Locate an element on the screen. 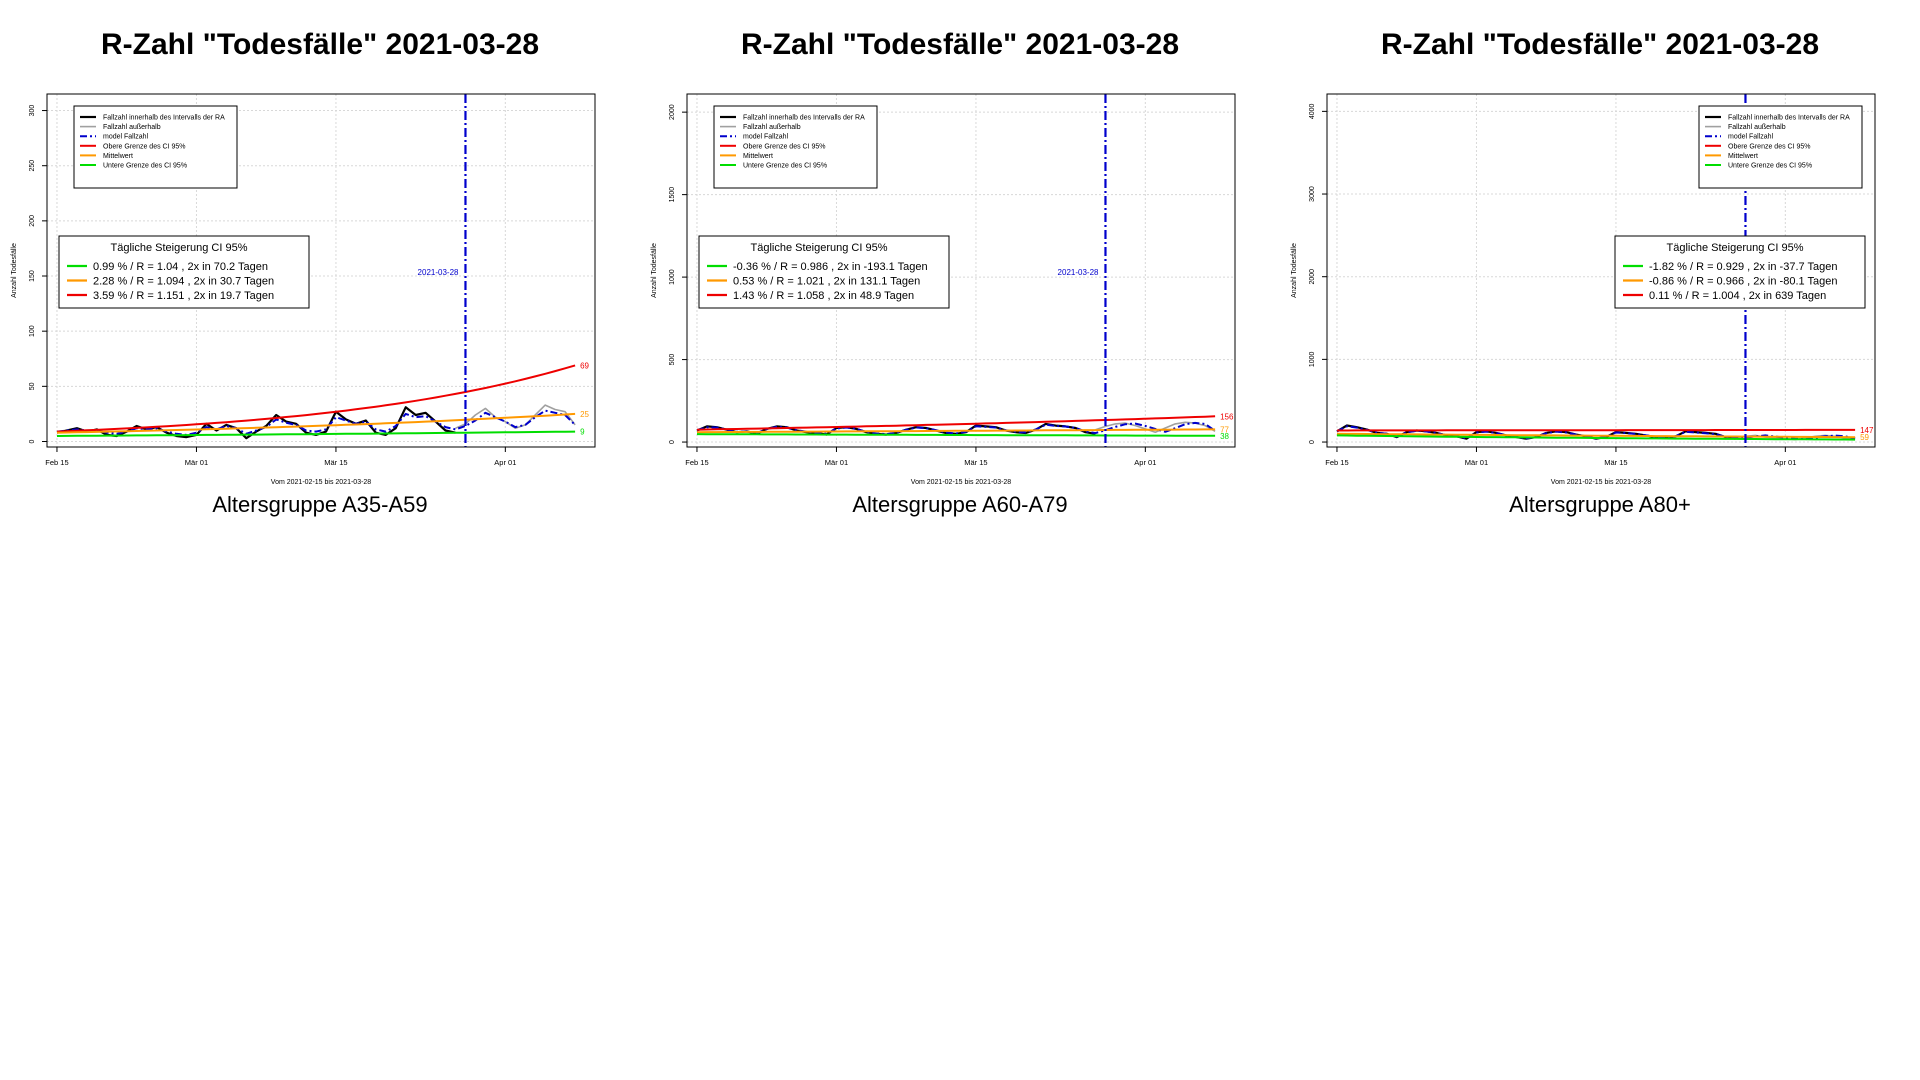 The height and width of the screenshot is (1080, 1920). chart-subtitle: Altersgruppe A60-A79 is located at coordinates (960, 504).